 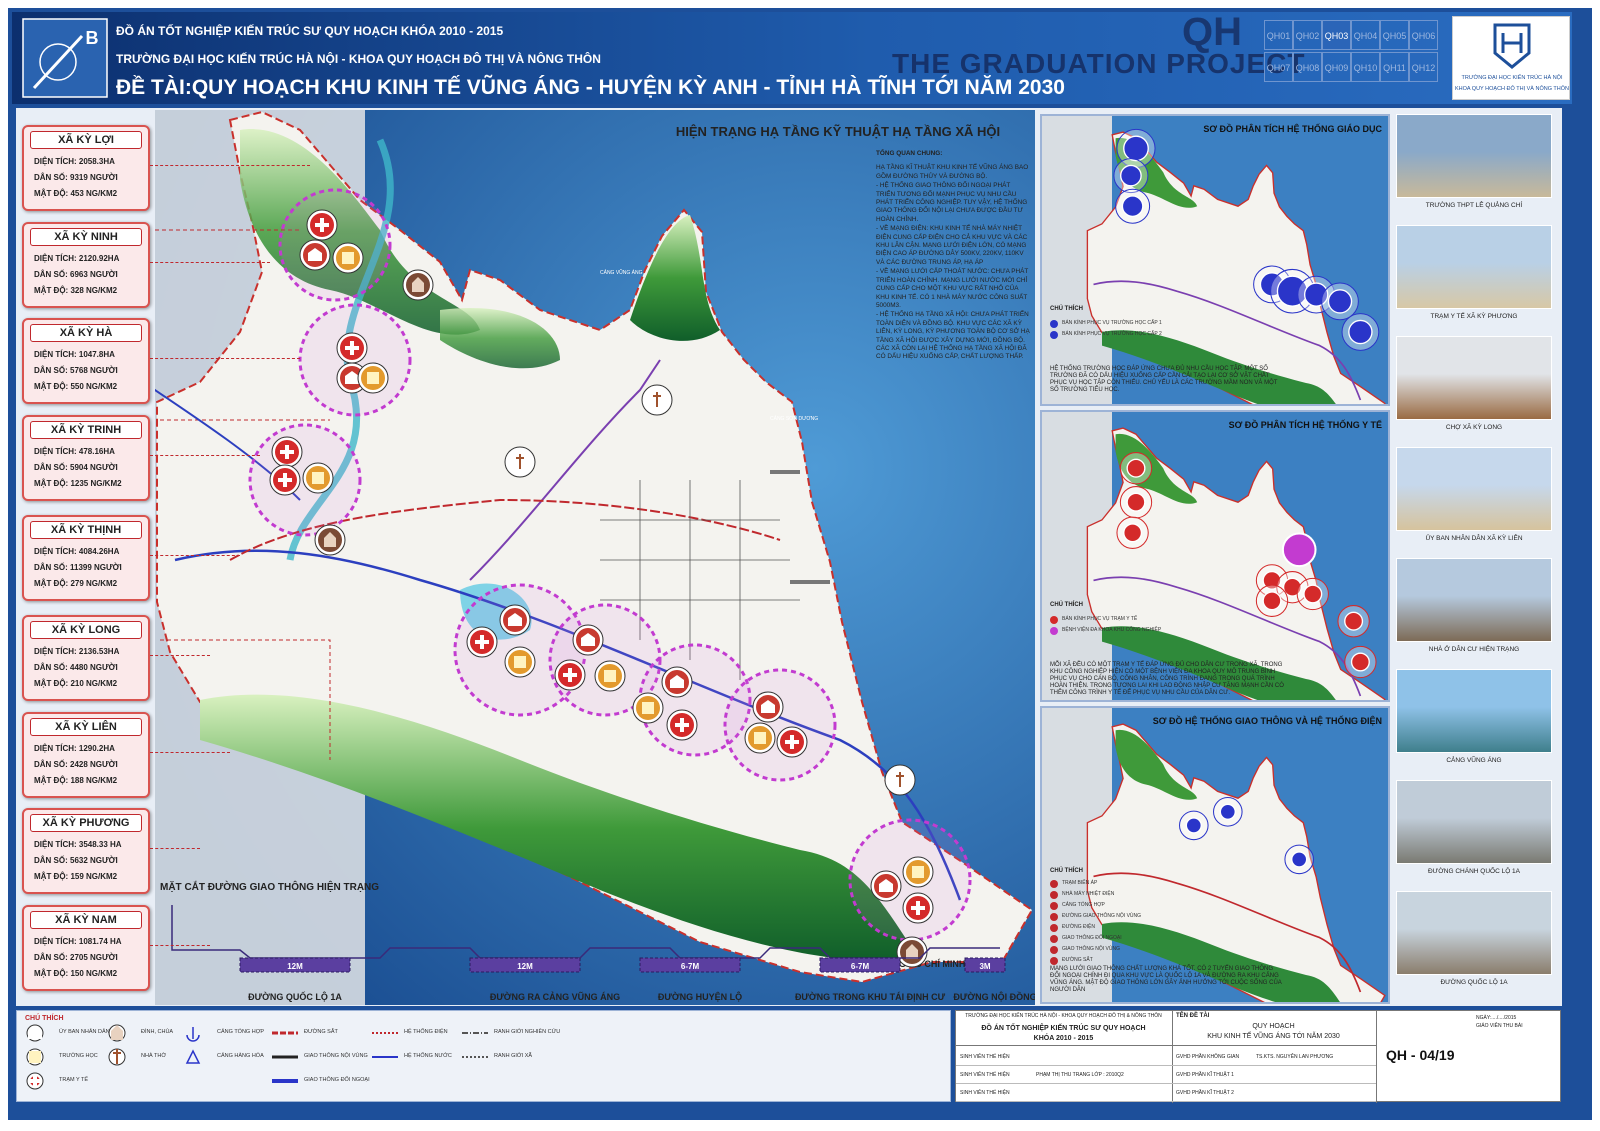 I want to click on commune-area: DIỆN TÍCH: 2058.3HA, so click(x=74, y=161).